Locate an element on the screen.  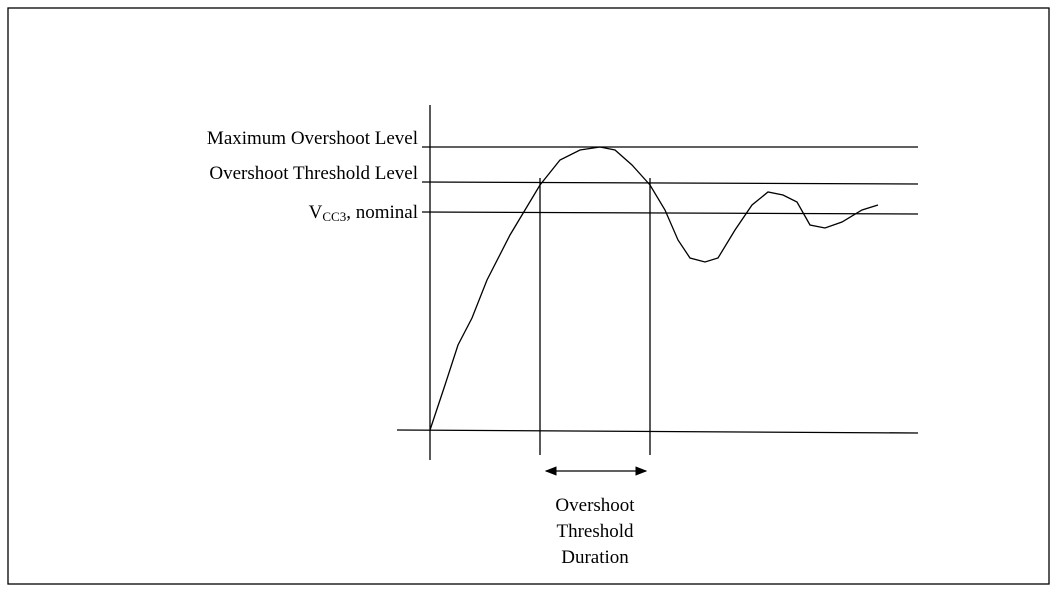
duration-label: Overshoot is located at coordinates (595, 505).